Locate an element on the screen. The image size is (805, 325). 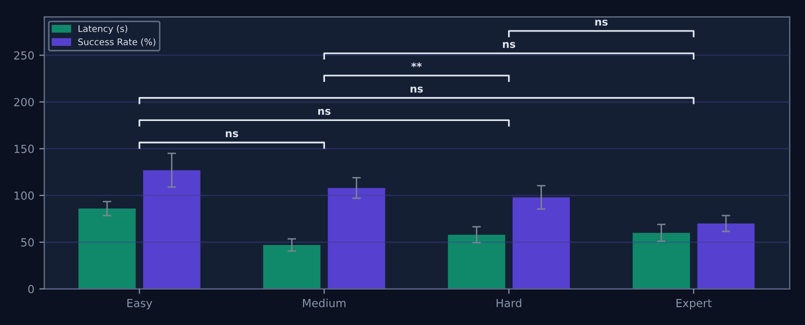
y-tick-label: 50 is located at coordinates (27, 242).